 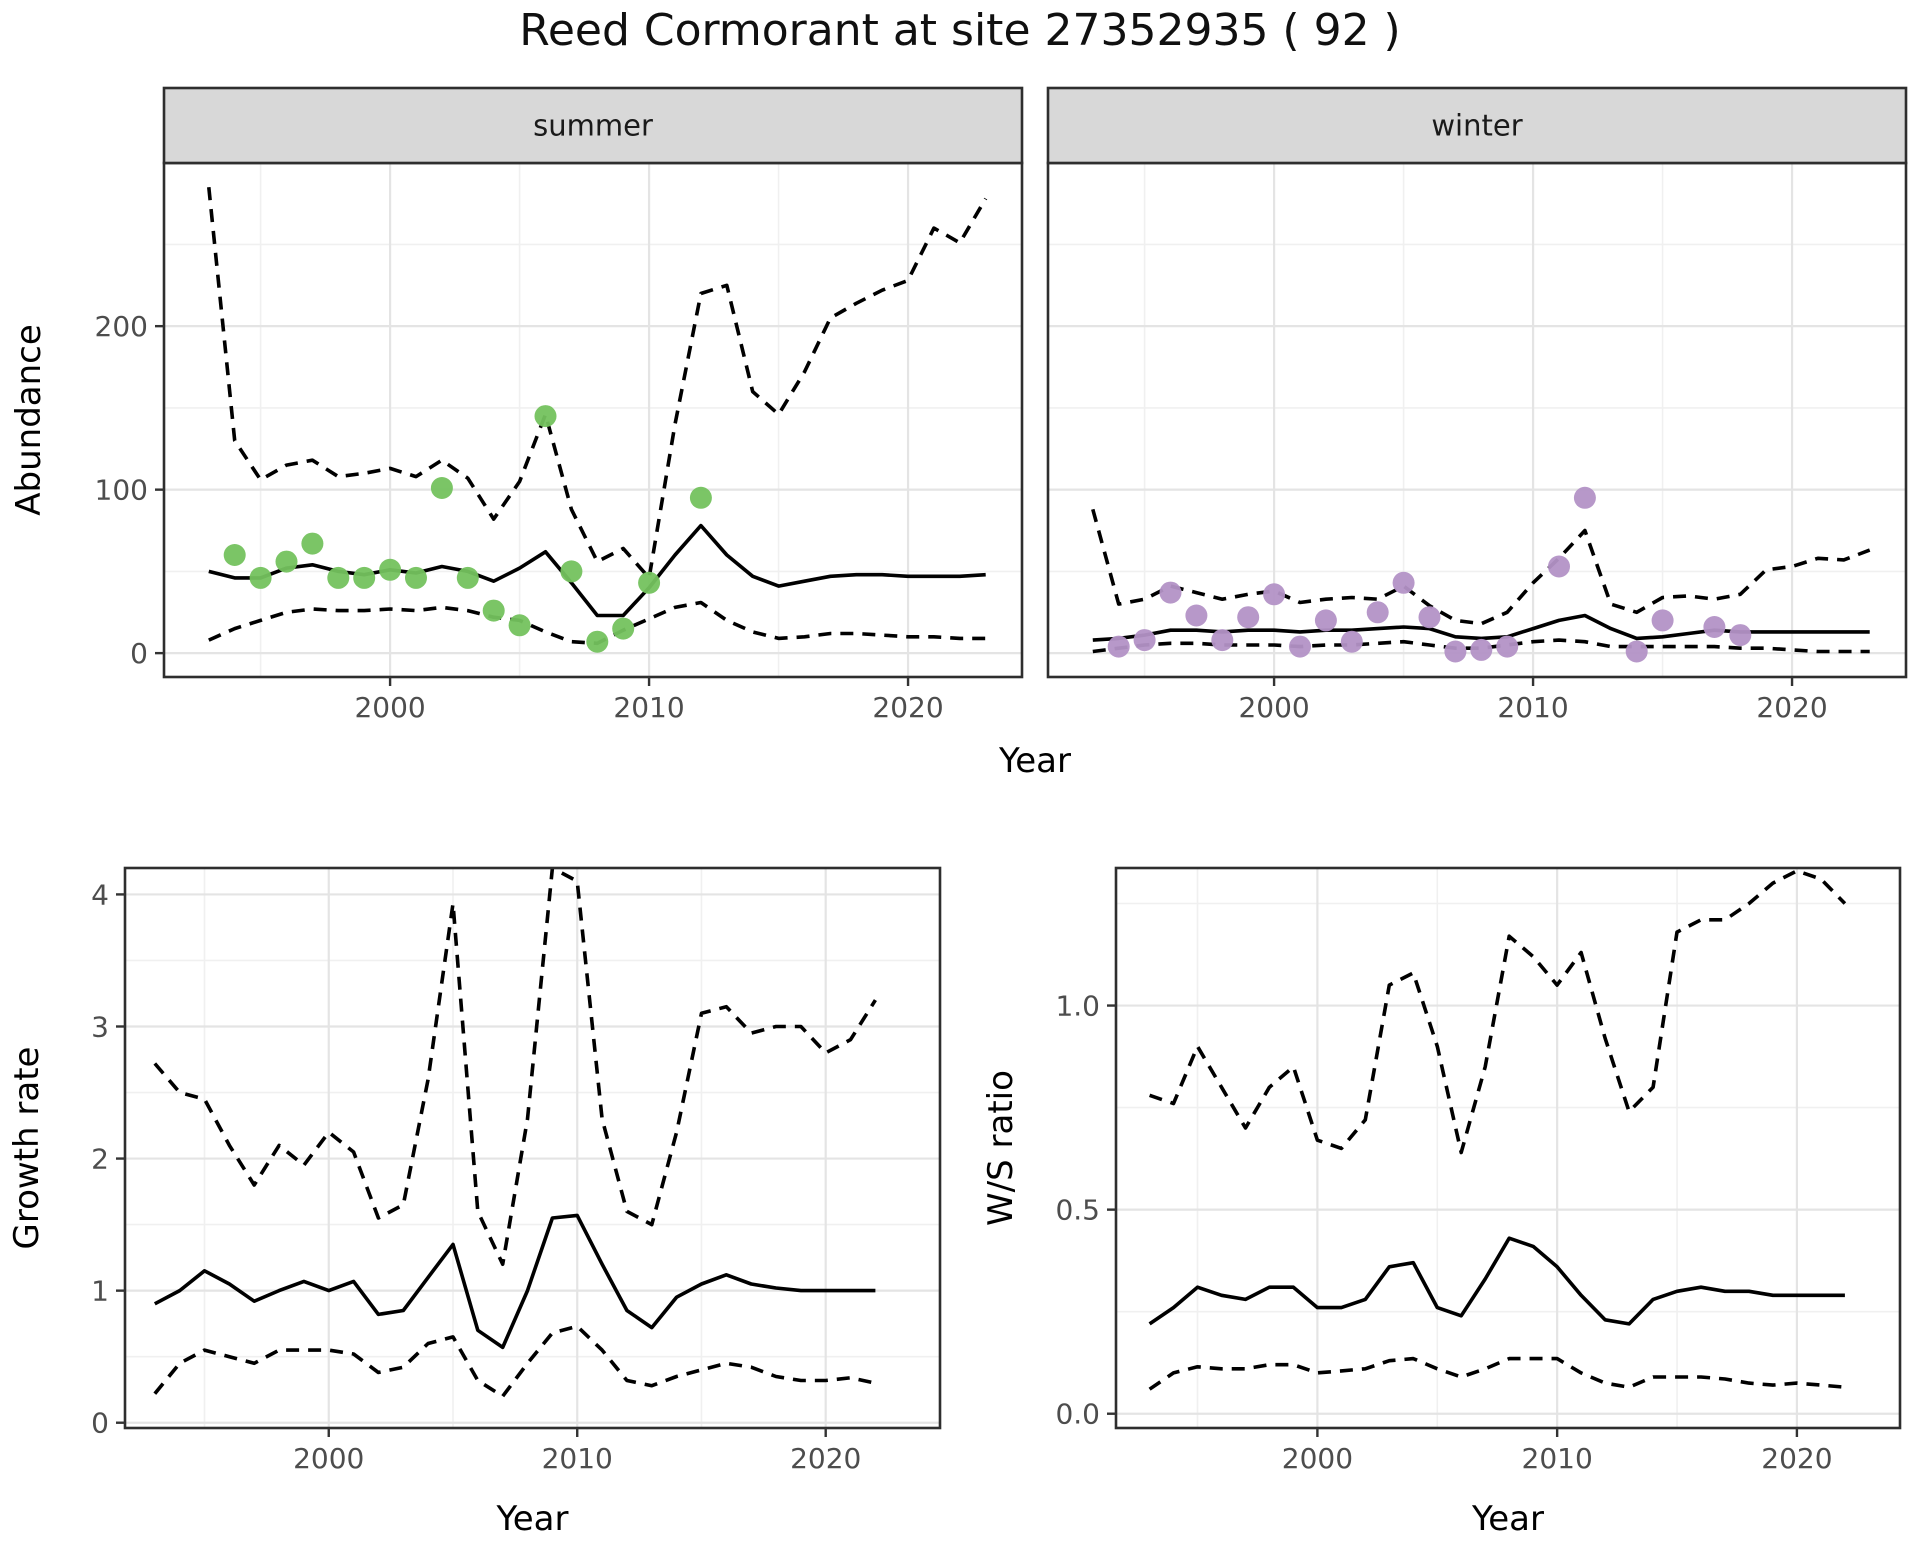 I want to click on facet-strip-label: winter, so click(x=1476, y=126).